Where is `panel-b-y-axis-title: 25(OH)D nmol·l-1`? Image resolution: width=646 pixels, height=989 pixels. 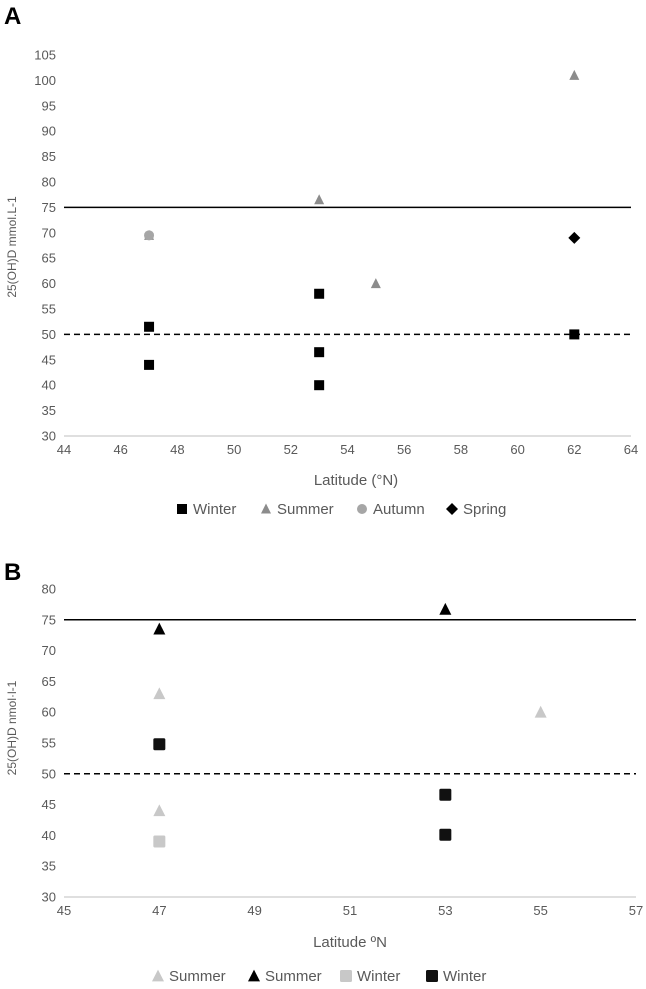 panel-b-y-axis-title: 25(OH)D nmol·l-1 is located at coordinates (12, 727).